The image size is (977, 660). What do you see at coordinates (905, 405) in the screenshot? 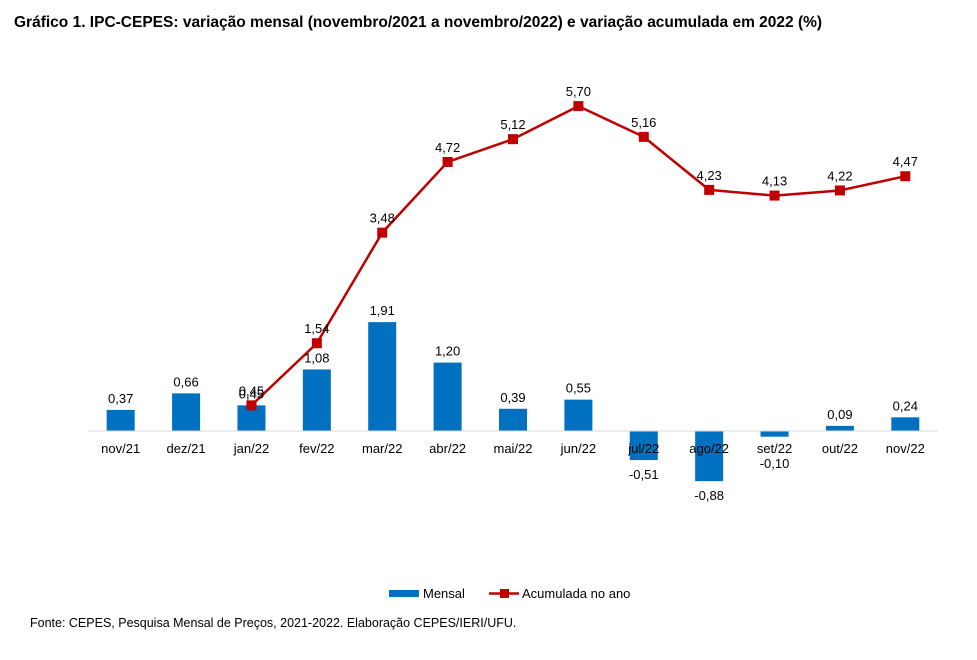
I see `bar-value-label: 0,24` at bounding box center [905, 405].